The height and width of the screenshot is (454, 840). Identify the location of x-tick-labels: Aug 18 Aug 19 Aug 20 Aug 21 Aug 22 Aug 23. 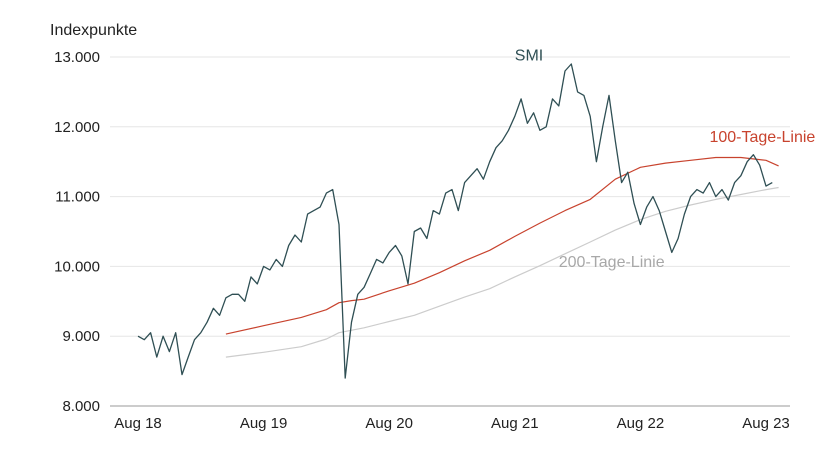
(452, 423).